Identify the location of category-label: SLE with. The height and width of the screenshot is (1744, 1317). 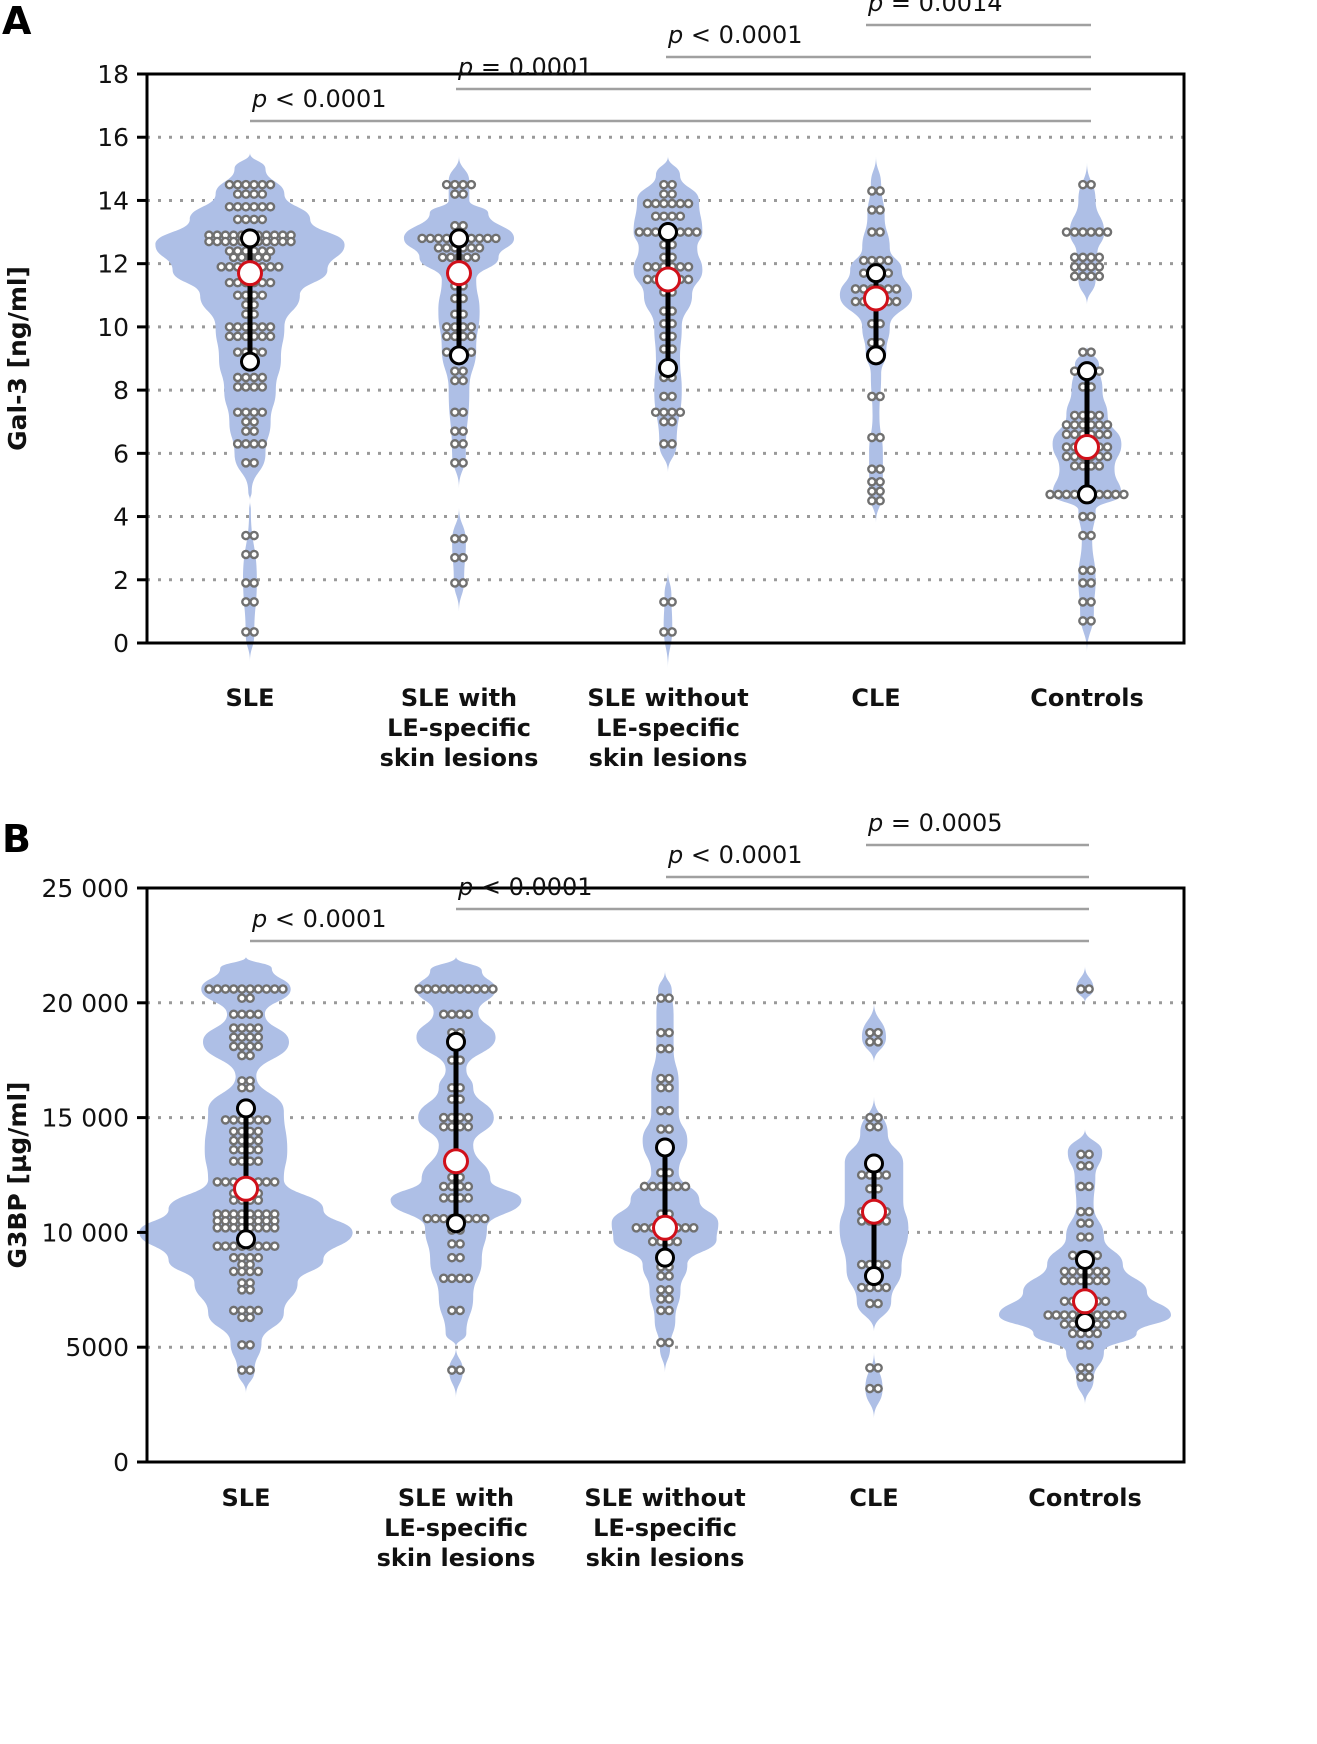
(456, 1498).